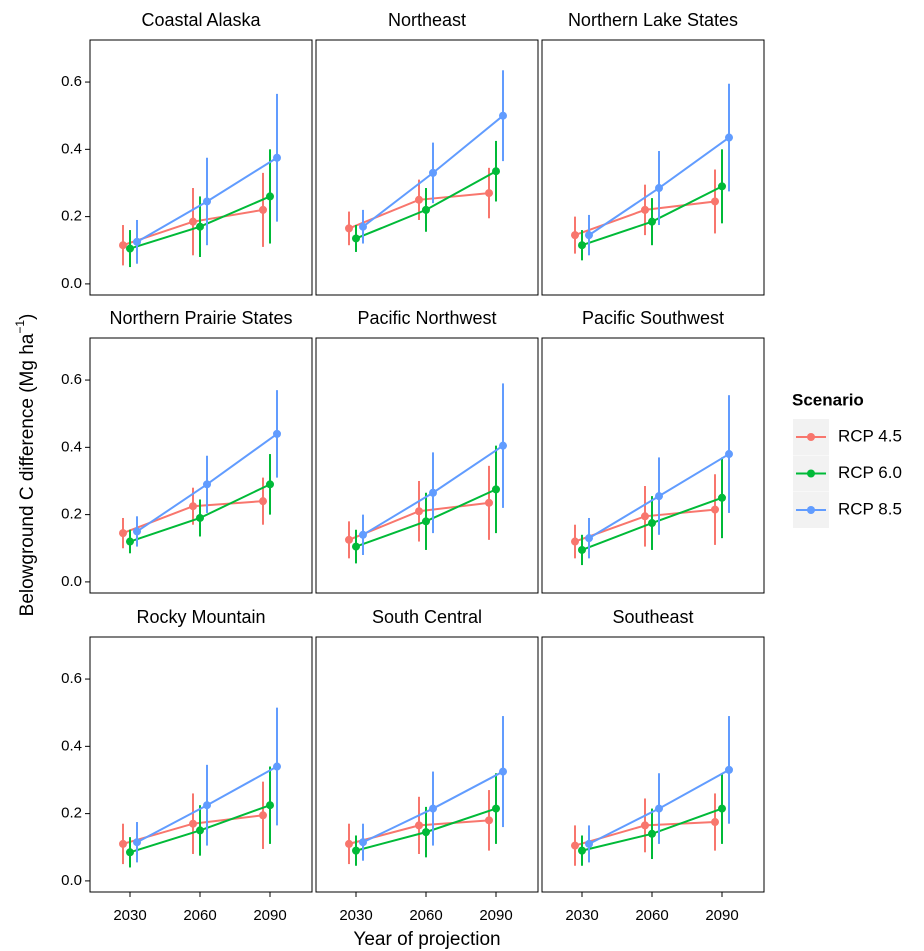  I want to click on x-tick-label: 2060, so click(651, 915).